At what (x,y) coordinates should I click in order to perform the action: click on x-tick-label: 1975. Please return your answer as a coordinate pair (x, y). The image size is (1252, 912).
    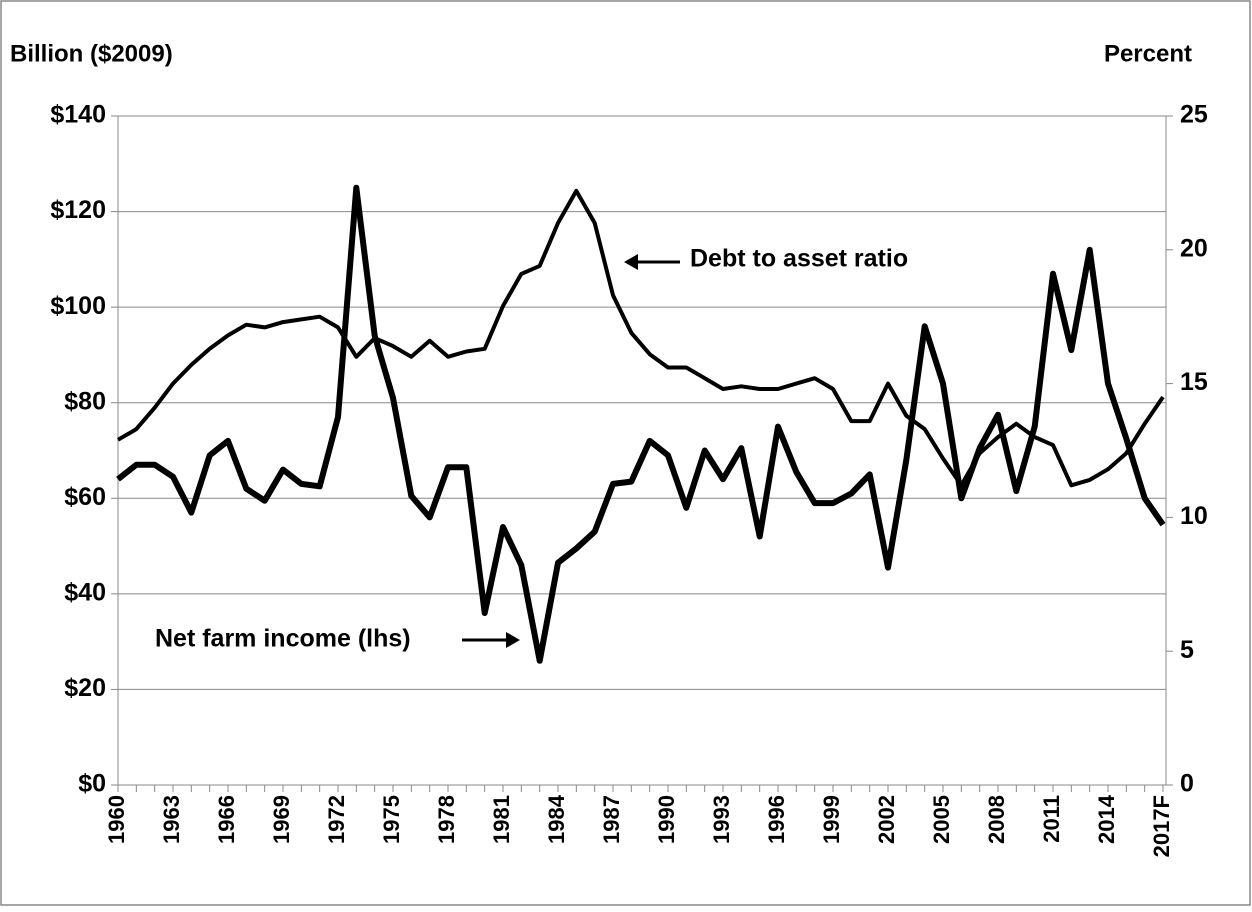
    Looking at the image, I should click on (391, 819).